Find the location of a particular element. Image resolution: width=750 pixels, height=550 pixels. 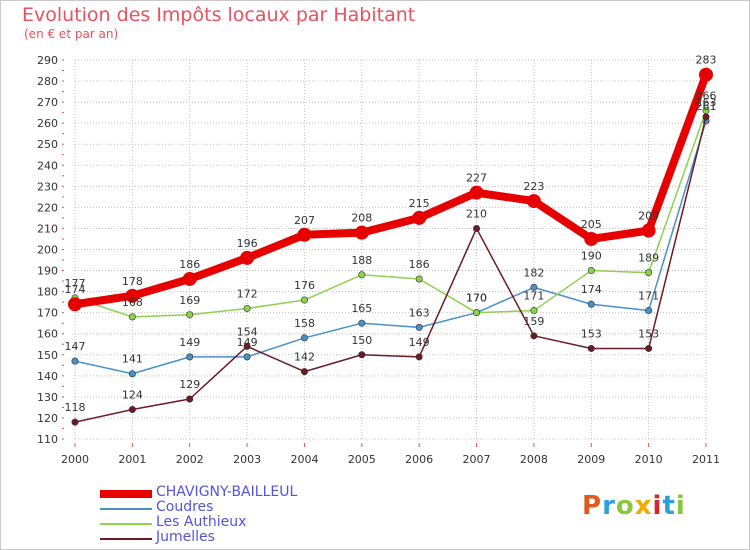

data-label: 263 is located at coordinates (706, 102).